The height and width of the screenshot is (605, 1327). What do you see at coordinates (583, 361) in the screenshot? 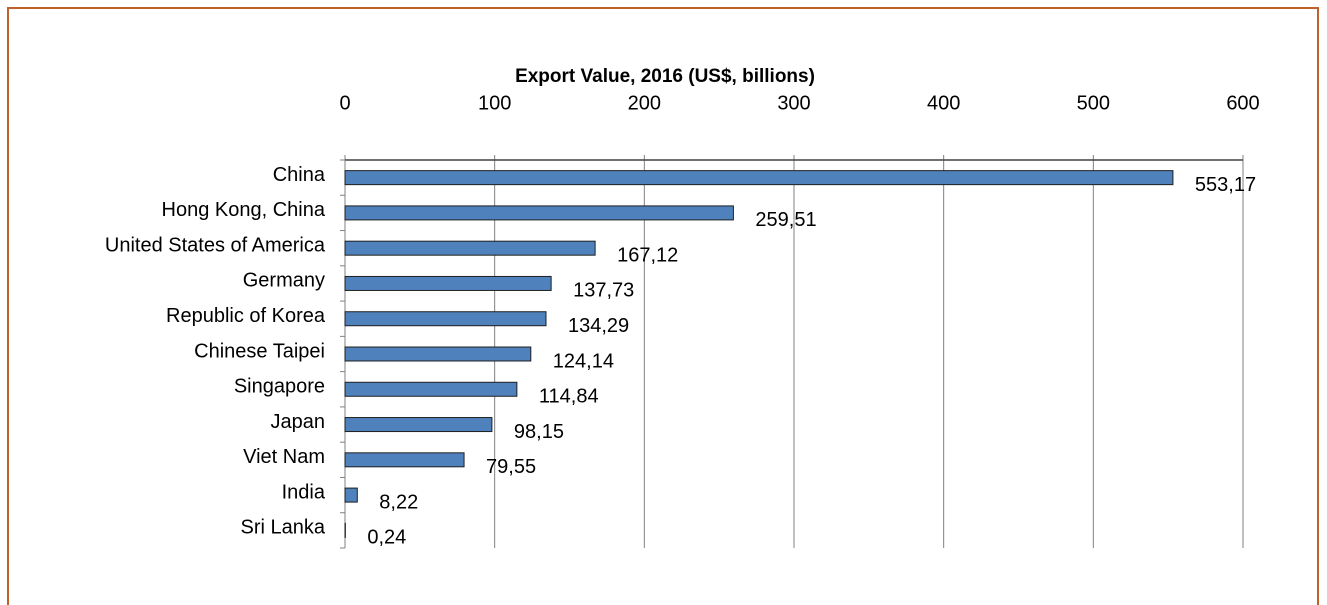
I see `data-label: 124,14` at bounding box center [583, 361].